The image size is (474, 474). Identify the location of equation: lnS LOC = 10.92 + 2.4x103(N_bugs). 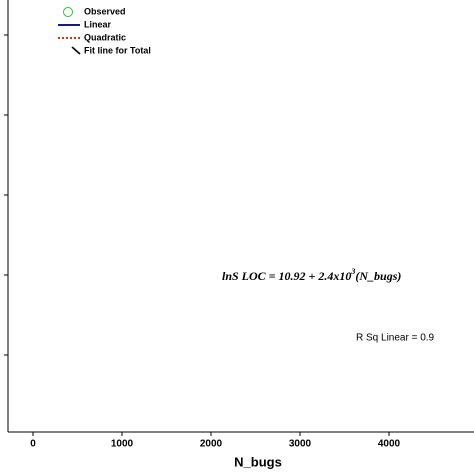
(311, 275).